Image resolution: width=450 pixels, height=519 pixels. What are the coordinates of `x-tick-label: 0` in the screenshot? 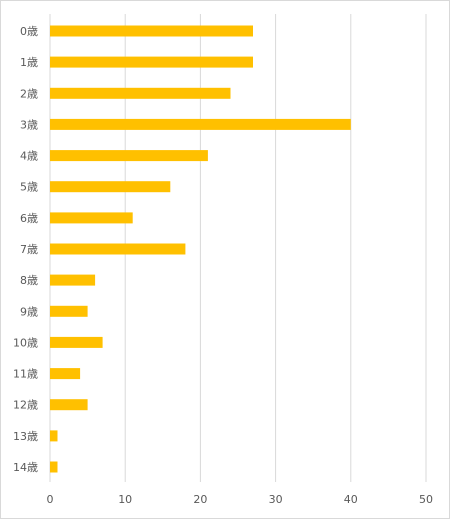 It's located at (50, 499).